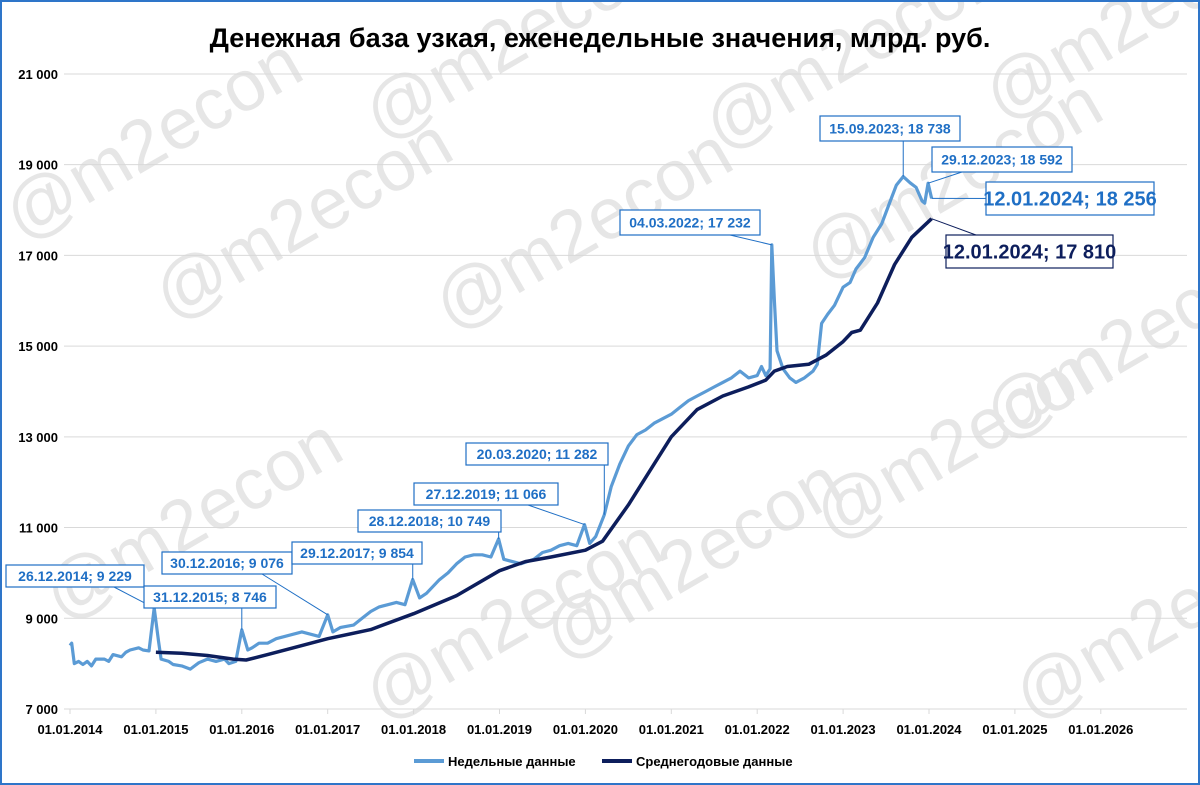 Image resolution: width=1200 pixels, height=785 pixels. I want to click on y-tick-label: 7 000, so click(41, 709).